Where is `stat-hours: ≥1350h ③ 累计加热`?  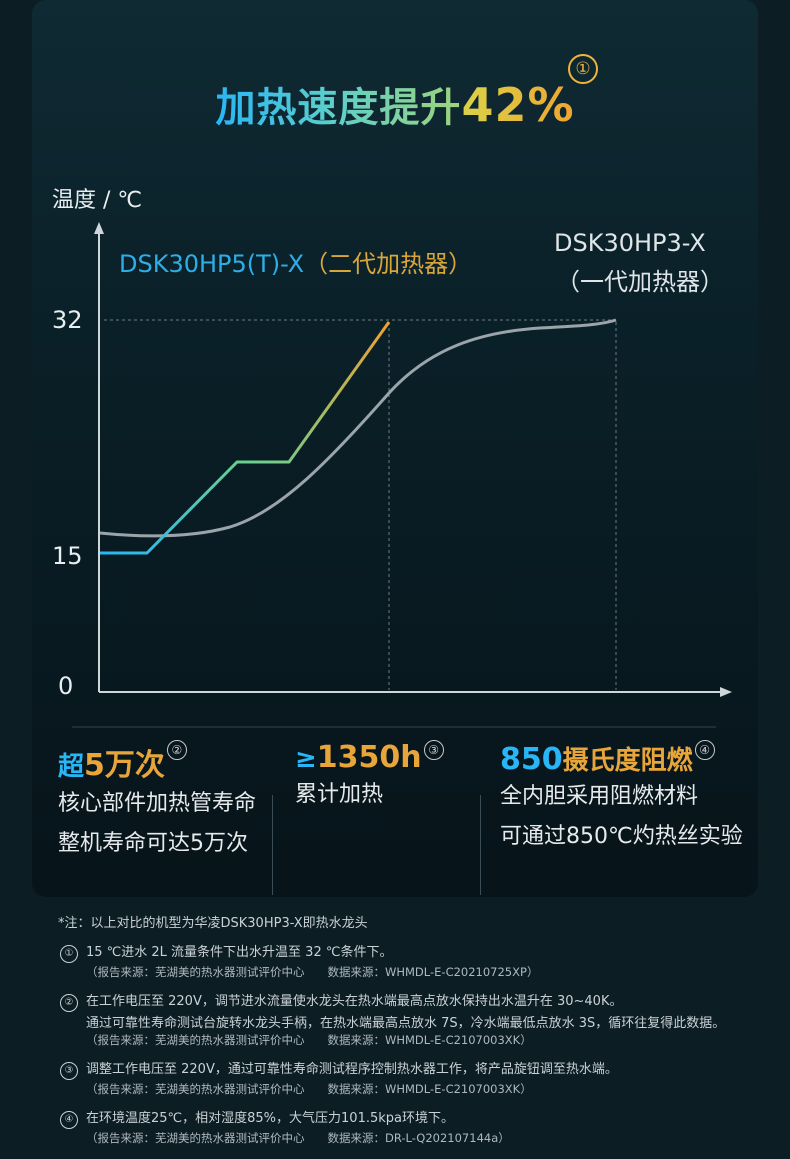
stat-hours: ≥1350h ③ 累计加热 is located at coordinates (369, 777).